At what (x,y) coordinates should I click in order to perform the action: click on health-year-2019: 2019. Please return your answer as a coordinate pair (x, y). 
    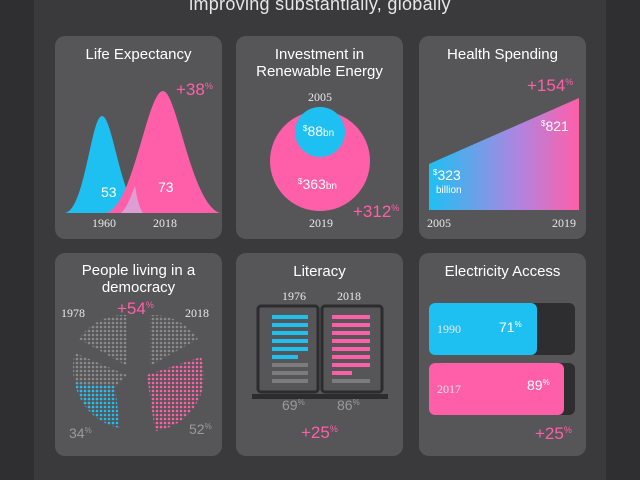
    Looking at the image, I should click on (564, 223).